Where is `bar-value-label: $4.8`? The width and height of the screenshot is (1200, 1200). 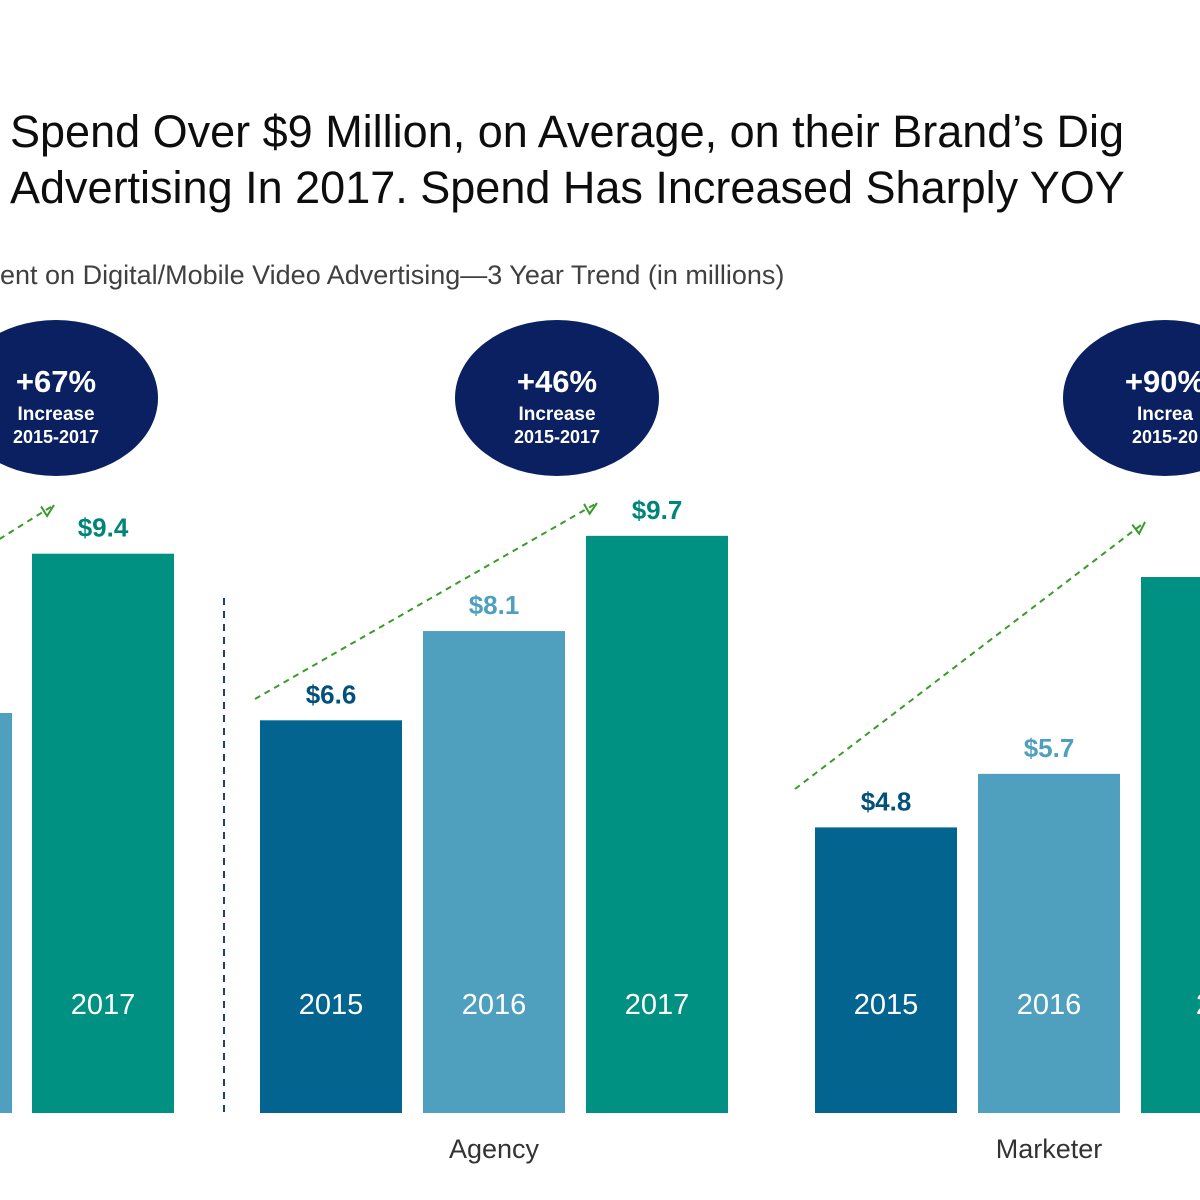
bar-value-label: $4.8 is located at coordinates (886, 801).